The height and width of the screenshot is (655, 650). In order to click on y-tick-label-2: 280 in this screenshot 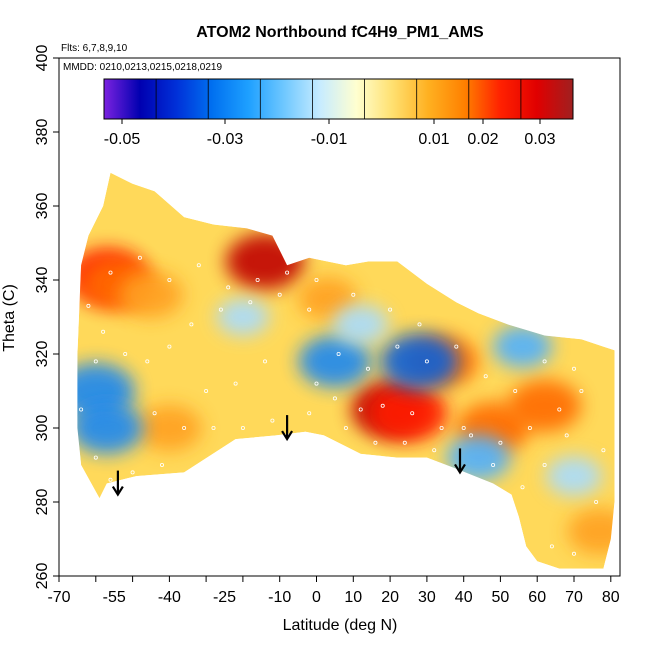, I will do `click(42, 502)`.